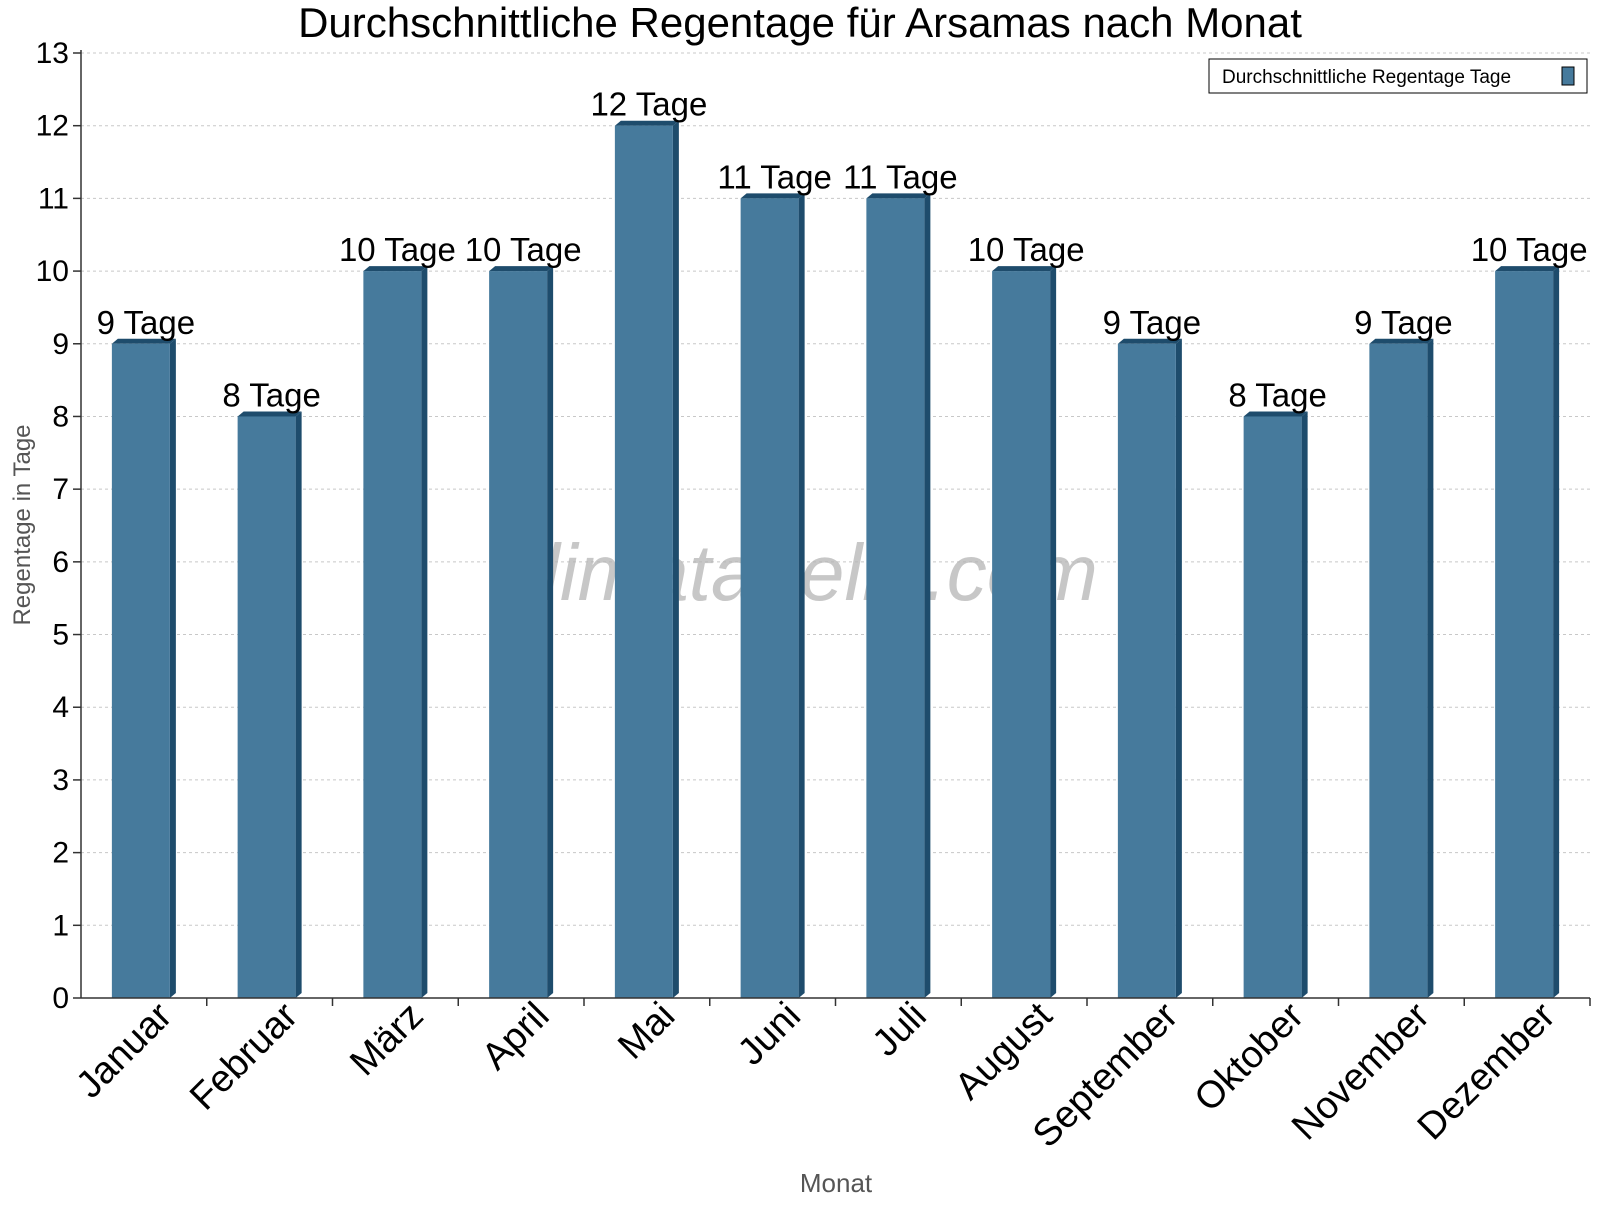 The height and width of the screenshot is (1205, 1600). I want to click on y-tick-label: 6, so click(60, 562).